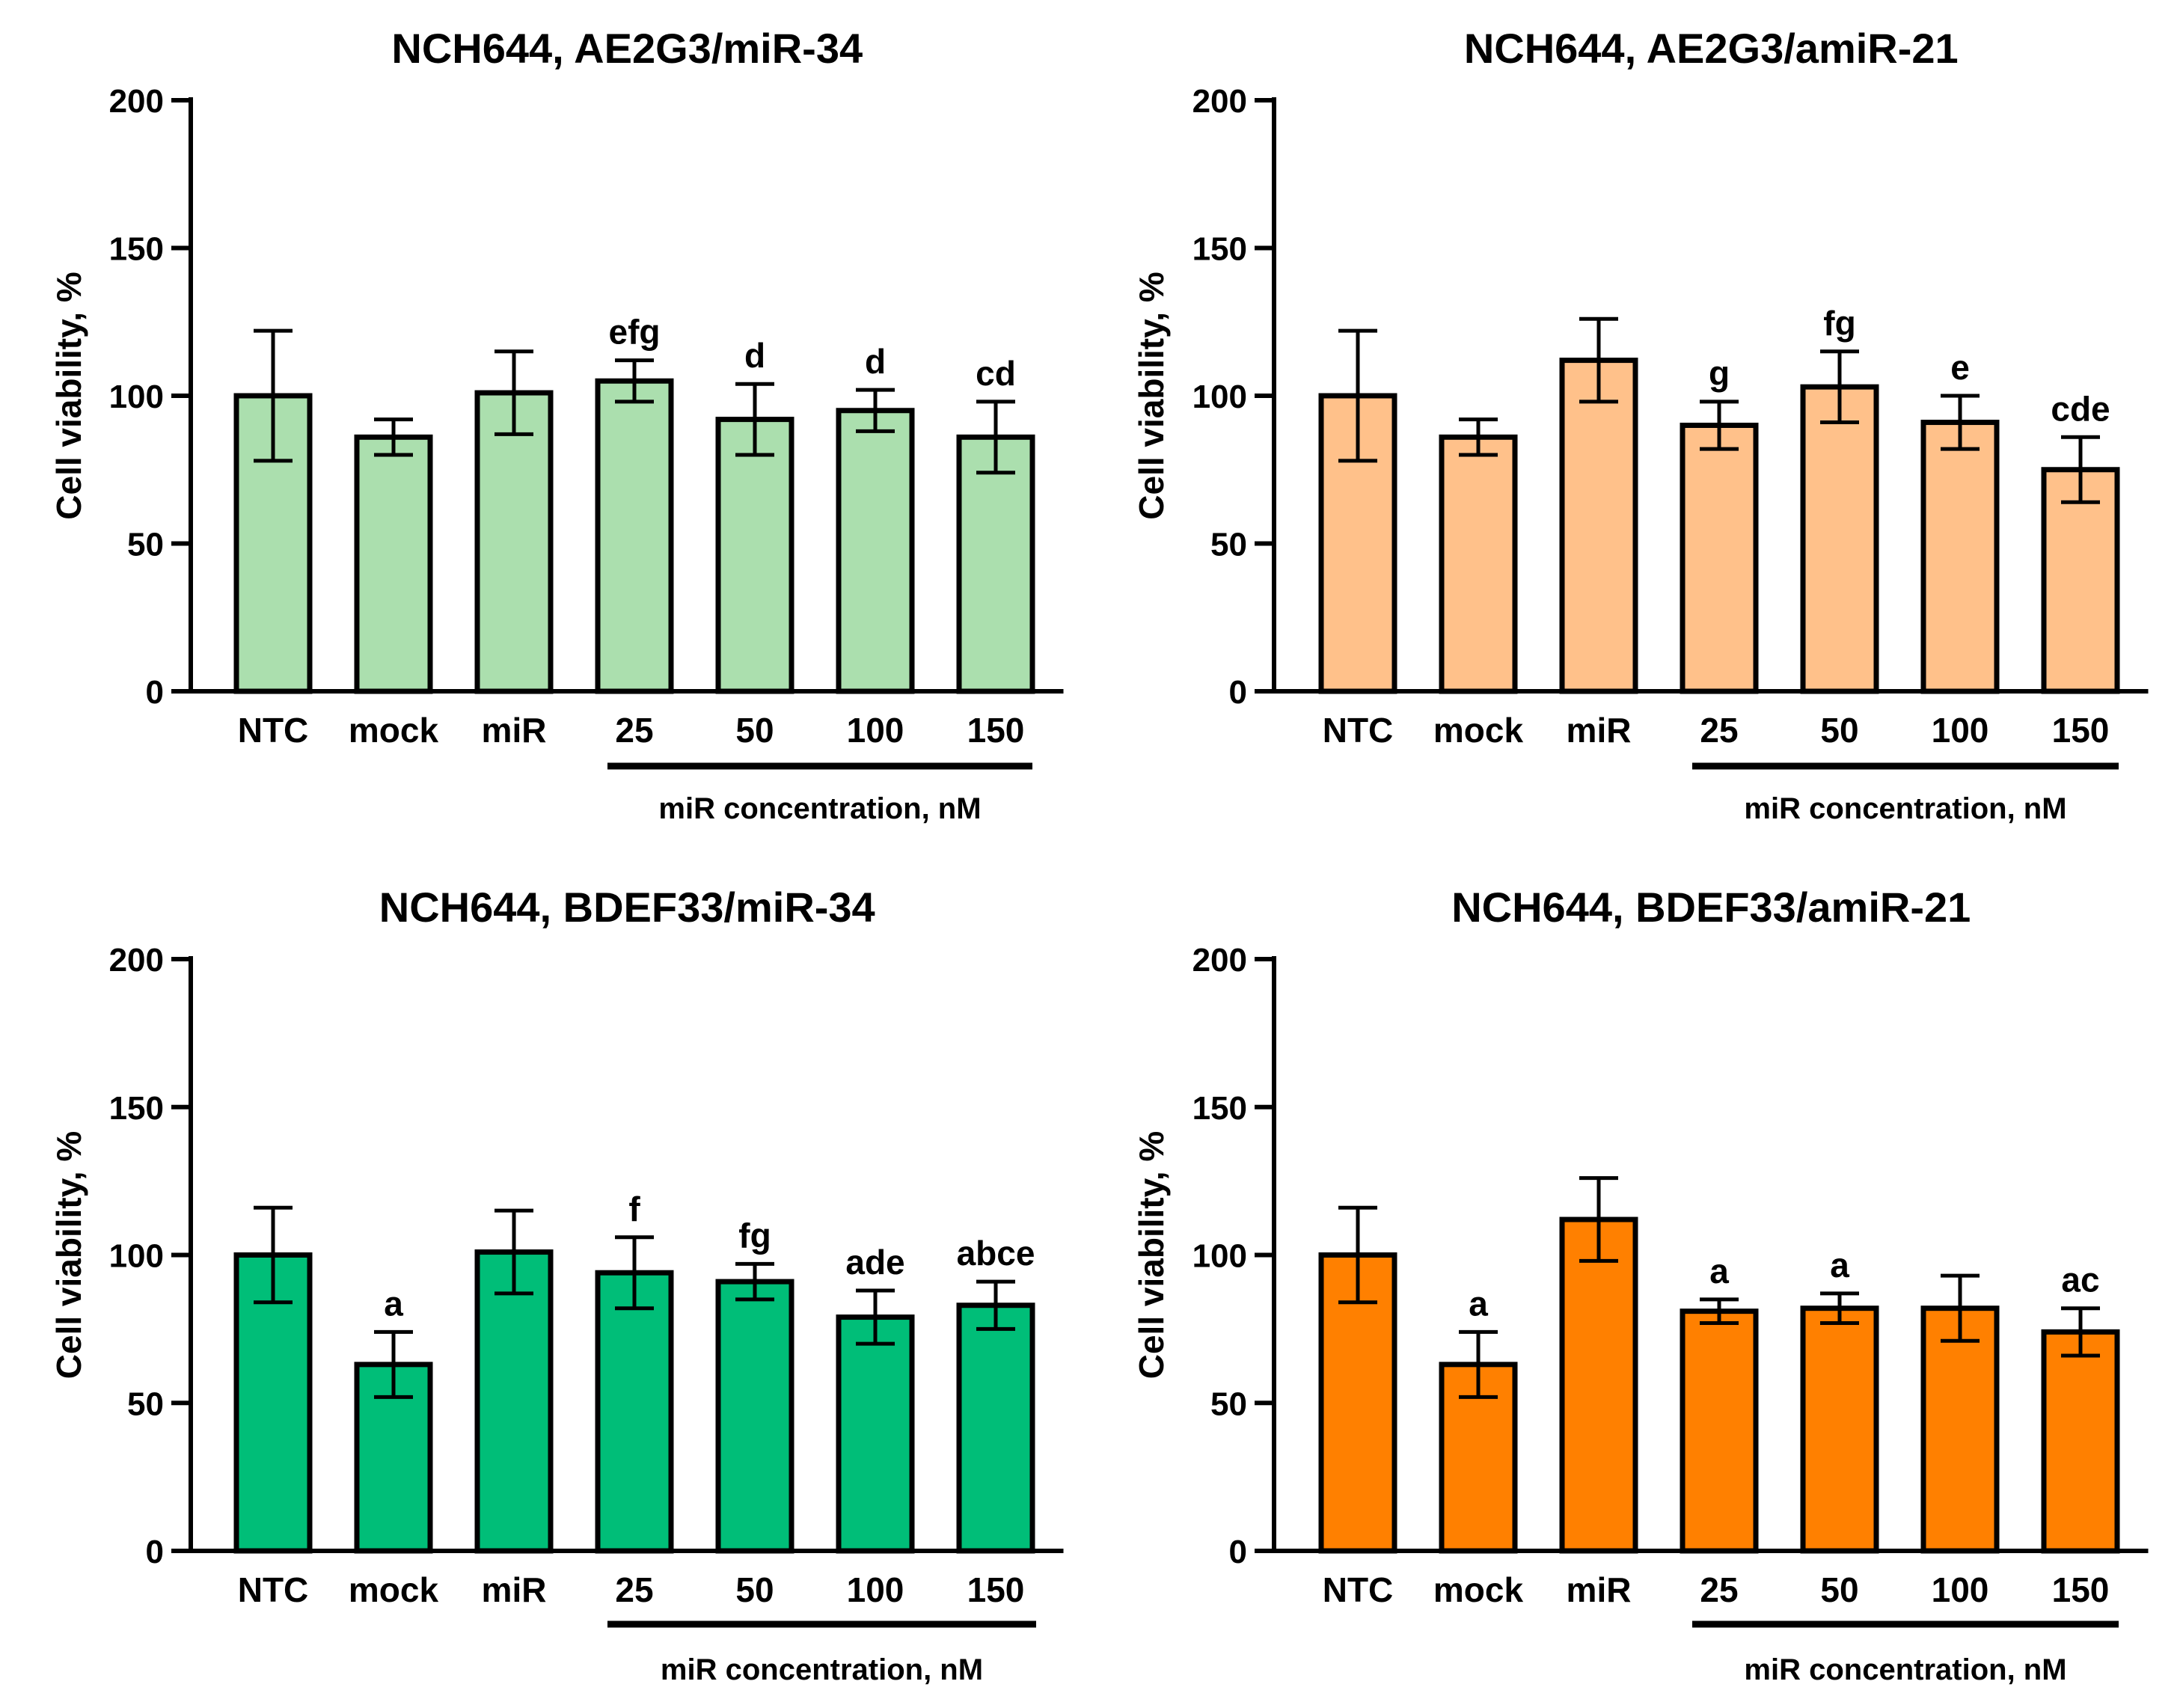 The height and width of the screenshot is (1708, 2183). I want to click on significance-label: efg, so click(635, 332).